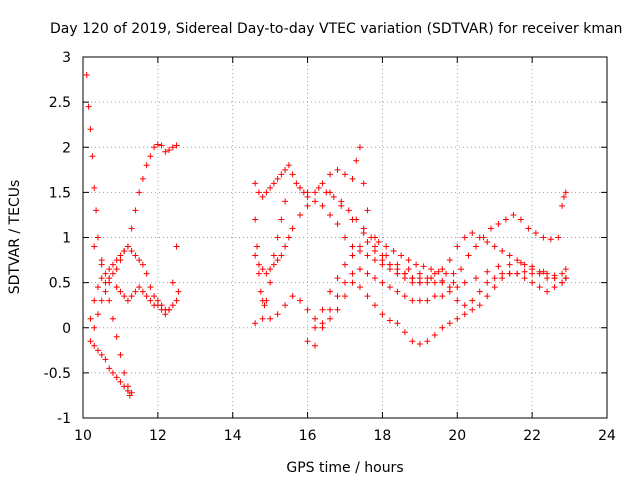 The width and height of the screenshot is (640, 480). Describe the element at coordinates (108, 235) in the screenshot. I see `series-arc-a` at that location.